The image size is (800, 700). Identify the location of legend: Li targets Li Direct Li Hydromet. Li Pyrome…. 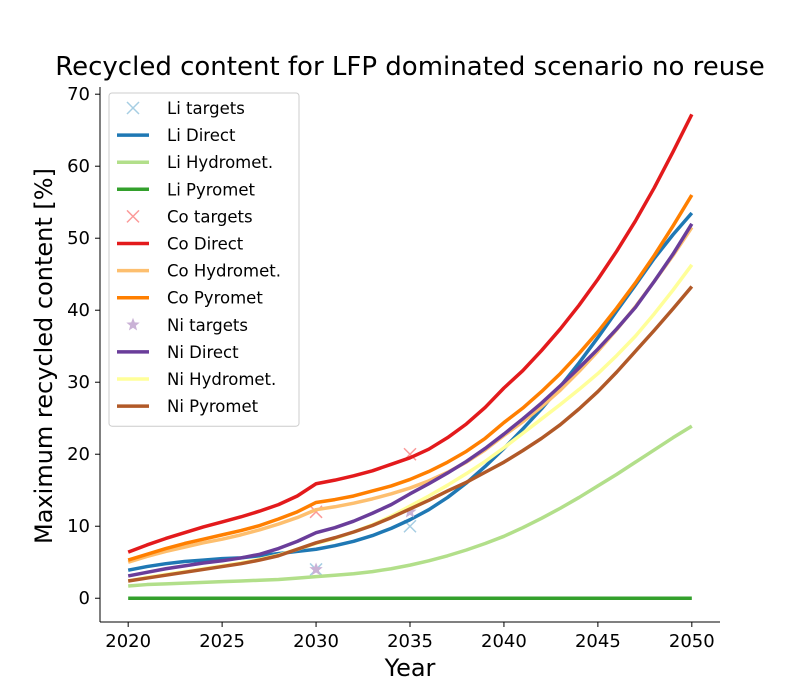
(204, 259).